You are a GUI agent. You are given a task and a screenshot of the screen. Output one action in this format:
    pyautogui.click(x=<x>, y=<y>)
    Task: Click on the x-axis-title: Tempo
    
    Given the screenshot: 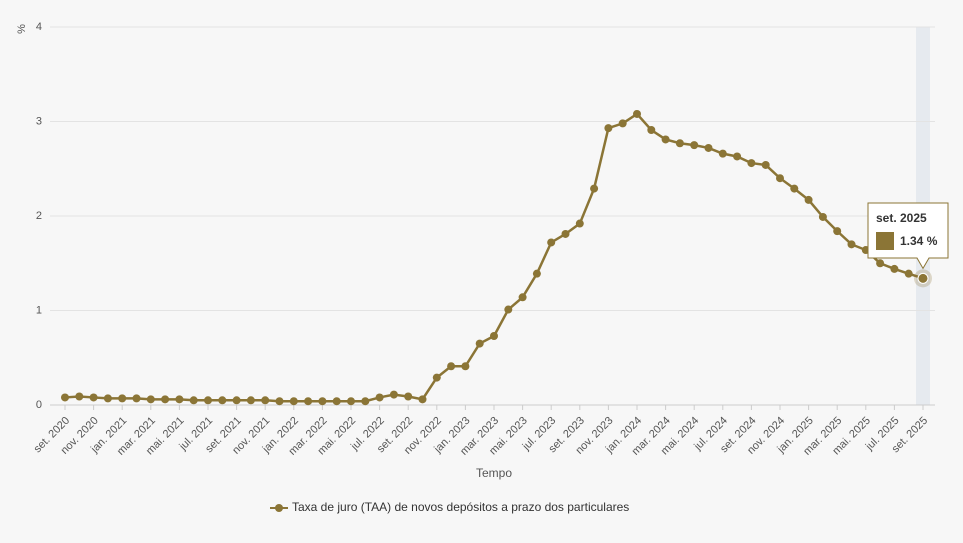 What is the action you would take?
    pyautogui.click(x=494, y=473)
    